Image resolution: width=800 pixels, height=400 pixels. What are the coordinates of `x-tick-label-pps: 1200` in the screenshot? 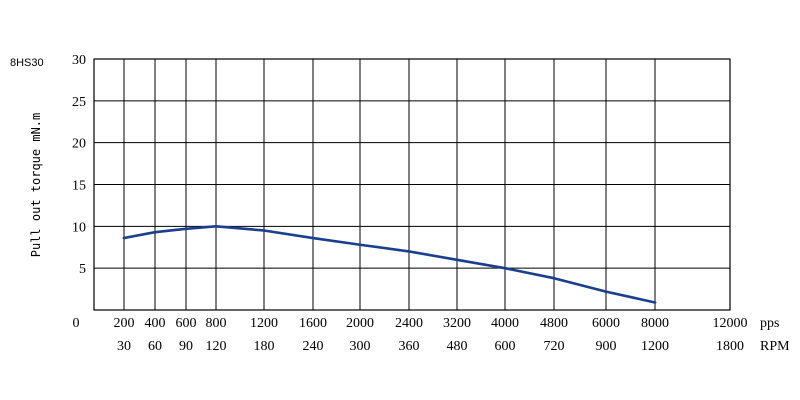 It's located at (264, 323).